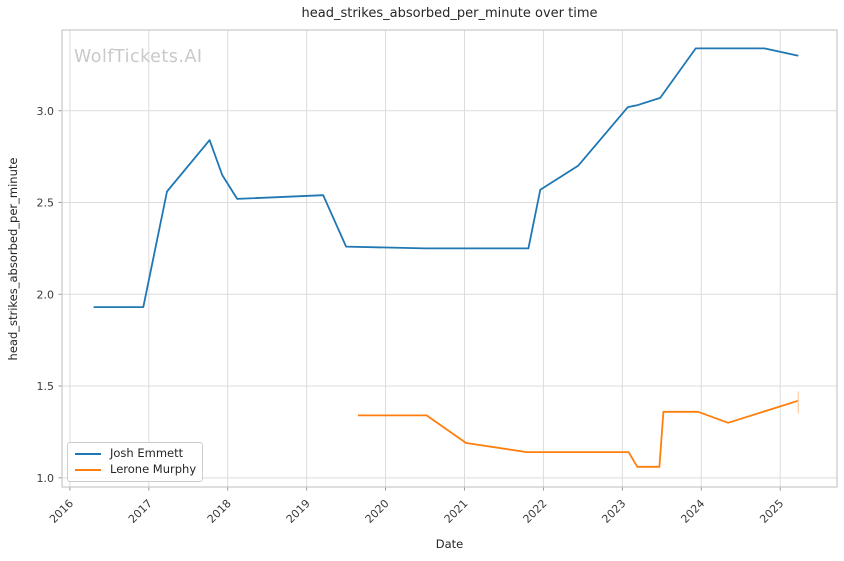  What do you see at coordinates (138, 57) in the screenshot?
I see `watermark: WolfTickets.AI` at bounding box center [138, 57].